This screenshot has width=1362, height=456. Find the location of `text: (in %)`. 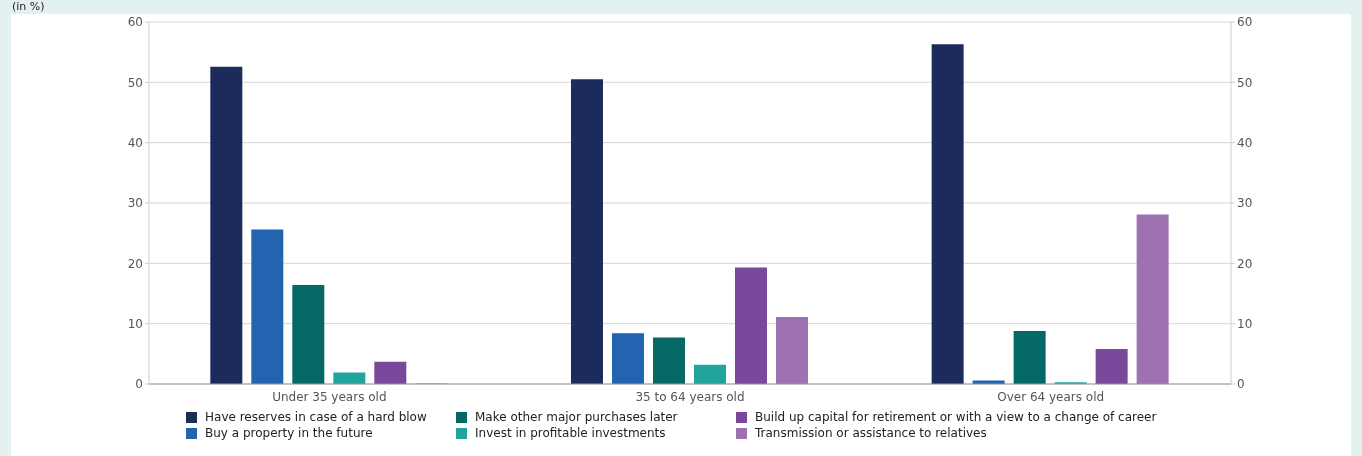

text: (in %) is located at coordinates (28, 6).